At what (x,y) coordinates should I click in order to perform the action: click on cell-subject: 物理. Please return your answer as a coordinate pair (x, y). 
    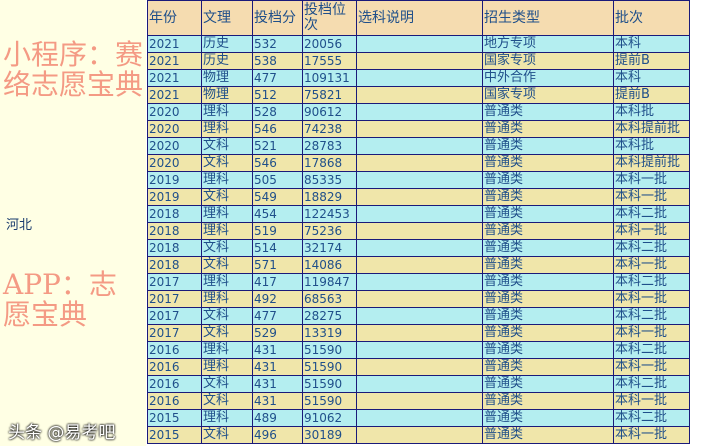
    Looking at the image, I should click on (227, 78).